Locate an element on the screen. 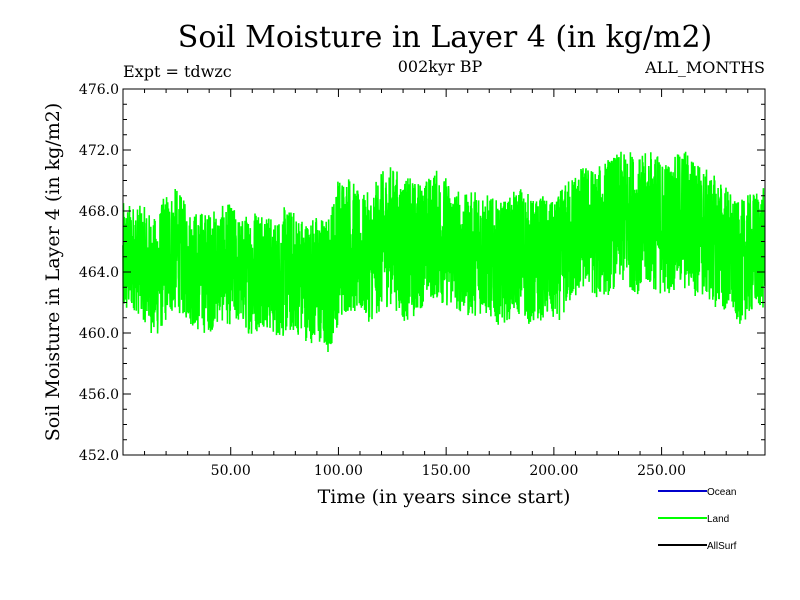 This screenshot has width=800, height=600. y-tick-label: 476.0 is located at coordinates (99, 90).